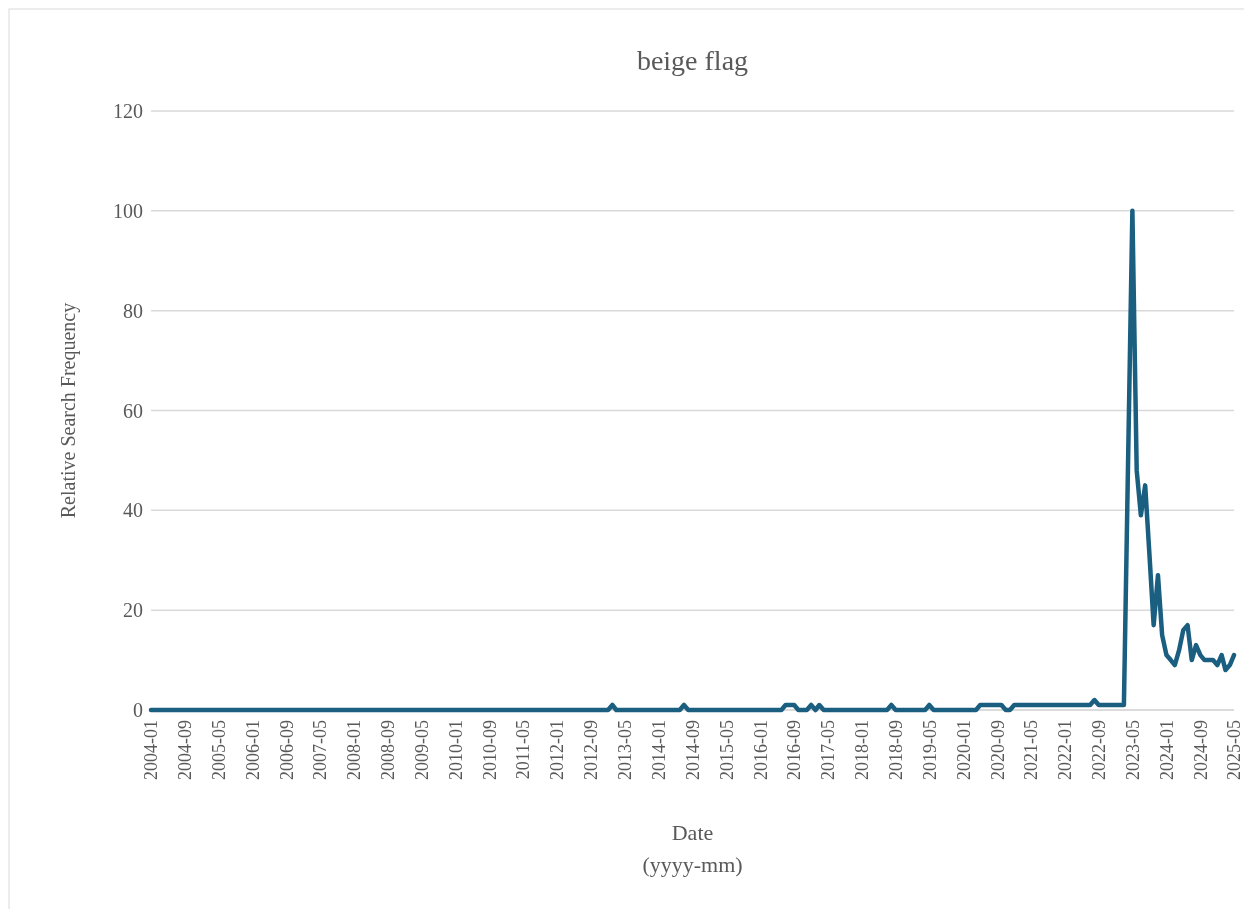 Image resolution: width=1244 pixels, height=909 pixels. What do you see at coordinates (133, 610) in the screenshot?
I see `y-tick-label: 20` at bounding box center [133, 610].